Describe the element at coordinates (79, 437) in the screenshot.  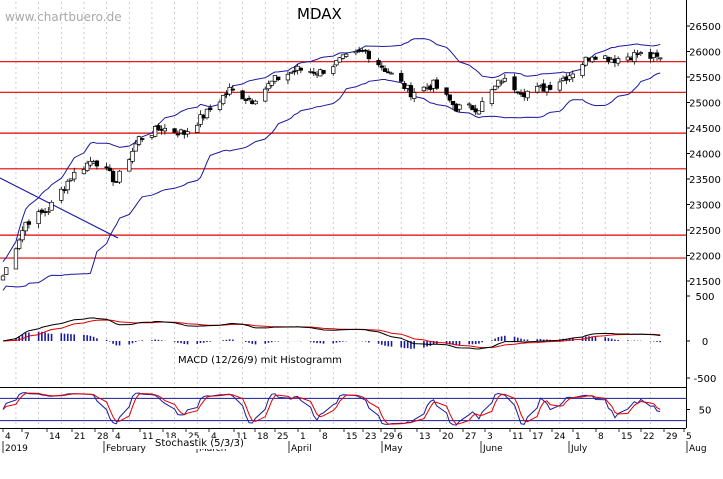
I see `x-day-label: 21` at that location.